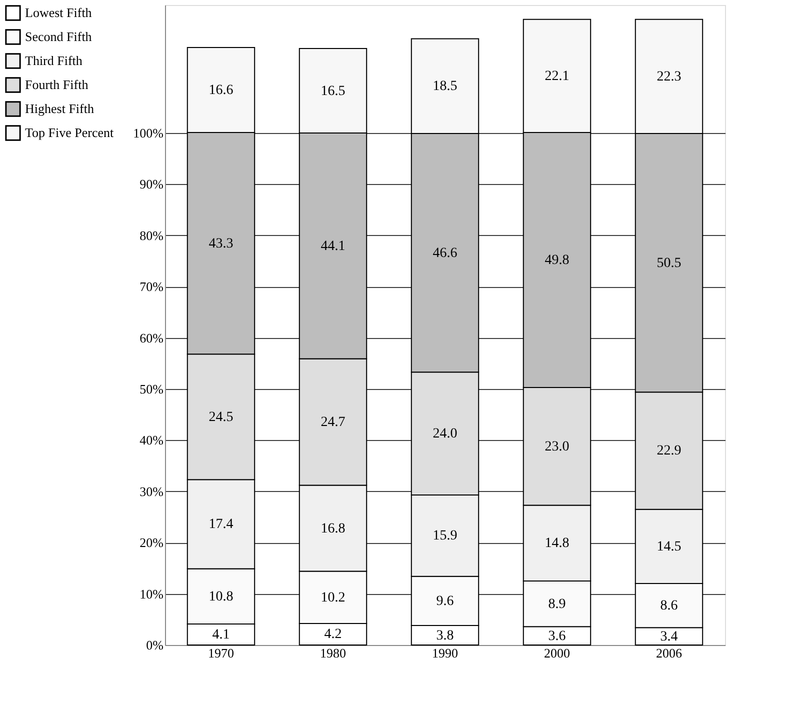  What do you see at coordinates (445, 253) in the screenshot?
I see `data-label: 46.6` at bounding box center [445, 253].